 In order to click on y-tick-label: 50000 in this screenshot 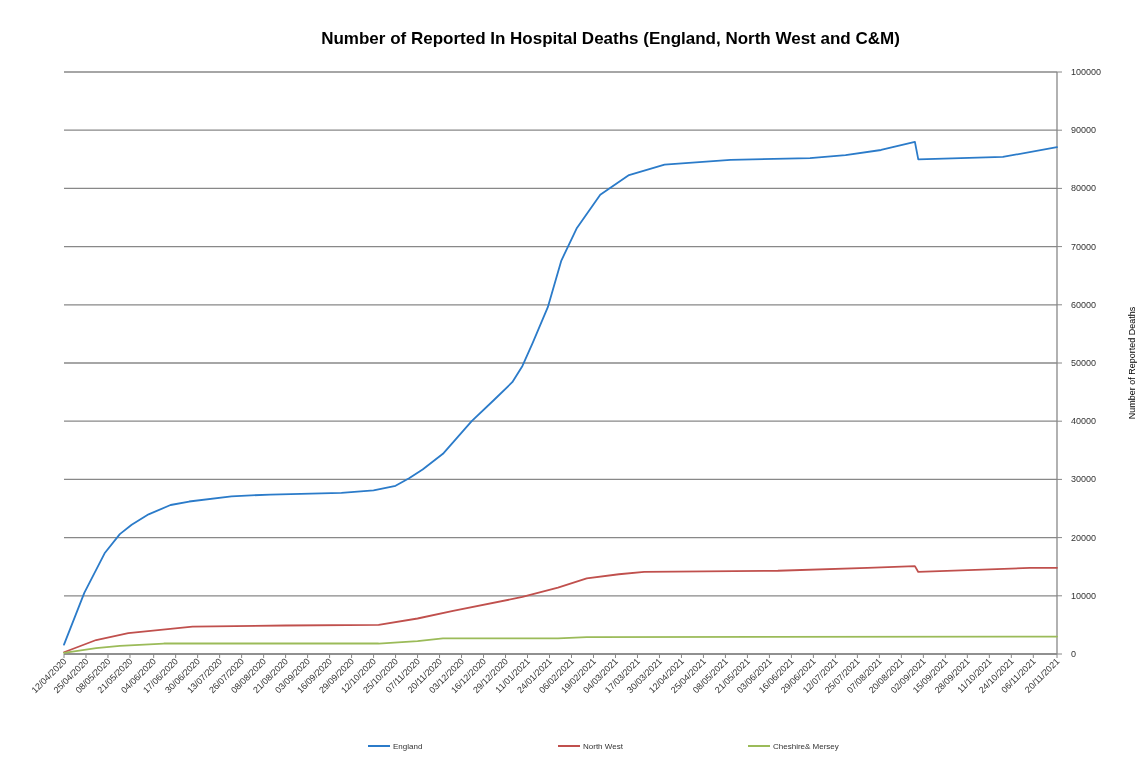, I will do `click(1084, 363)`.